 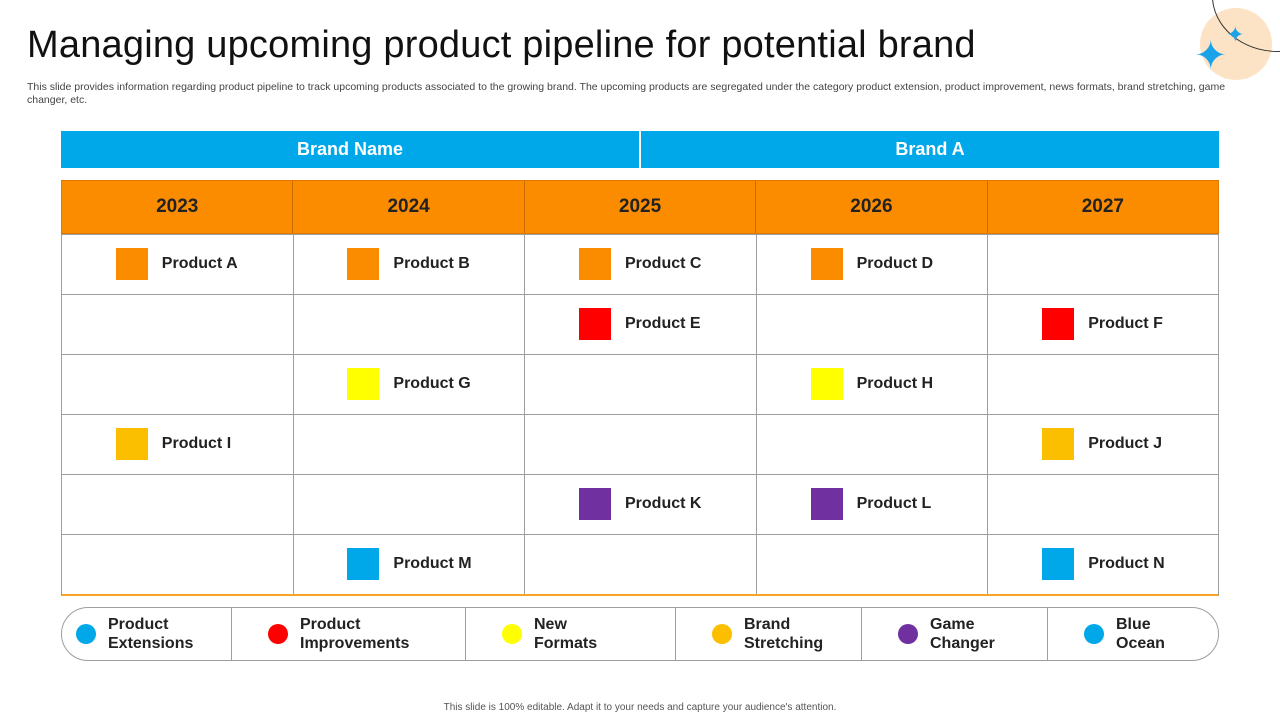 I want to click on year-header-row: 2023 2024 2025 2026 2027, so click(x=640, y=207).